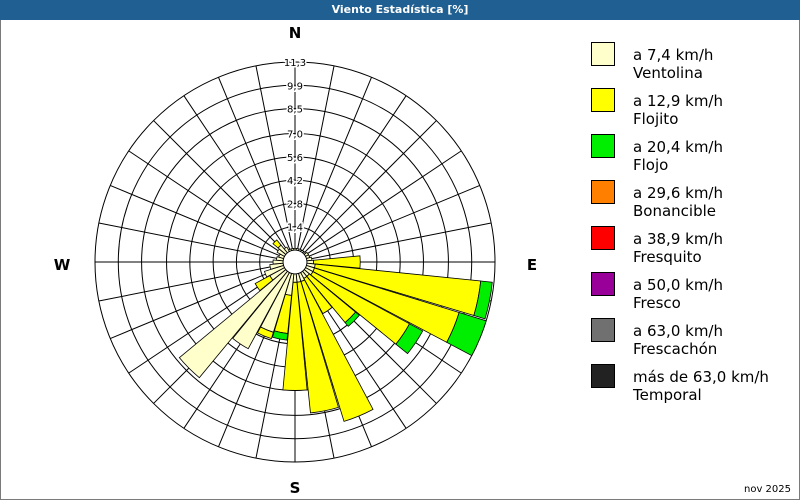 Image resolution: width=800 pixels, height=500 pixels. I want to click on legend-name: Fresco, so click(657, 303).